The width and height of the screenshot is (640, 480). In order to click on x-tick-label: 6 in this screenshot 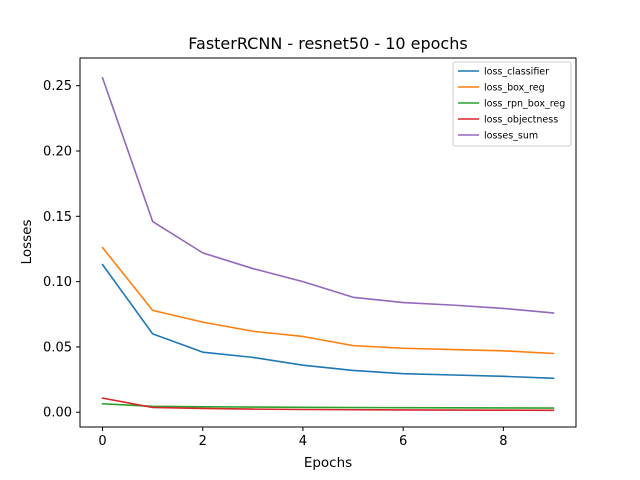, I will do `click(403, 441)`.